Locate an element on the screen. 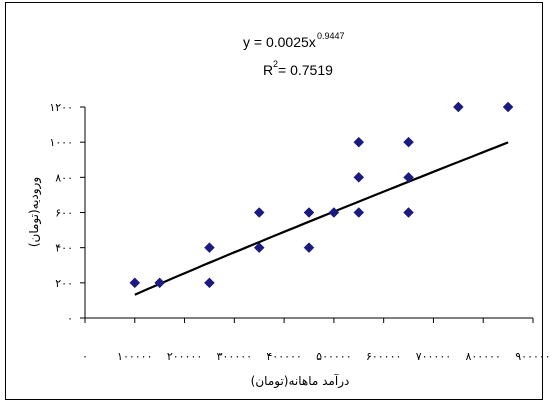 The height and width of the screenshot is (408, 552). trendline-equation: y = 0.0025x 0.9447 R 2 = 0.7519 is located at coordinates (294, 54).